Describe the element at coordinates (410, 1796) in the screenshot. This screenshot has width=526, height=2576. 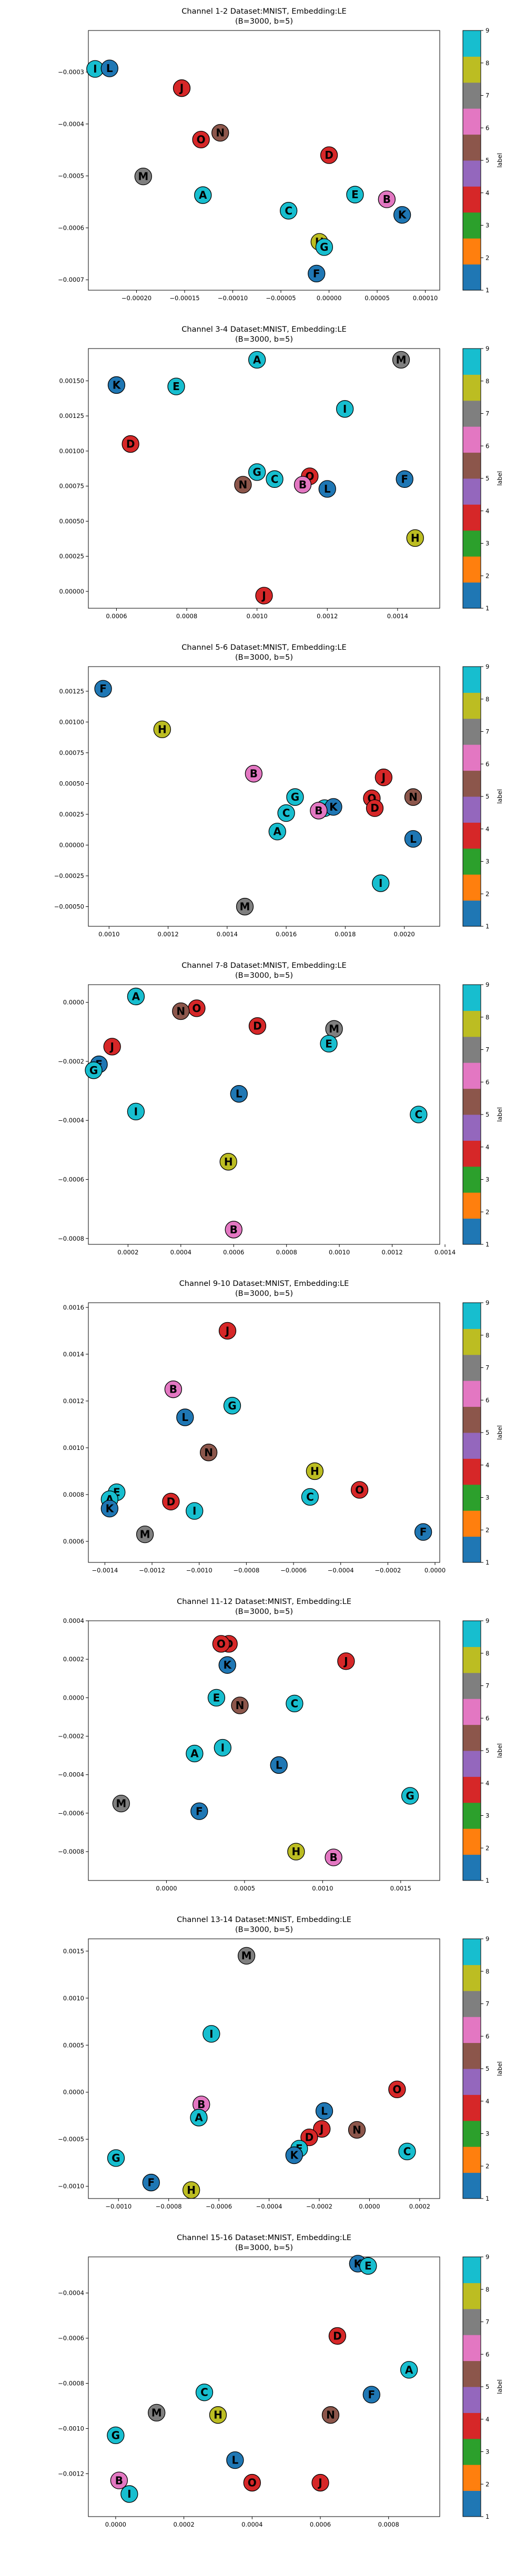
I see `point-G` at that location.